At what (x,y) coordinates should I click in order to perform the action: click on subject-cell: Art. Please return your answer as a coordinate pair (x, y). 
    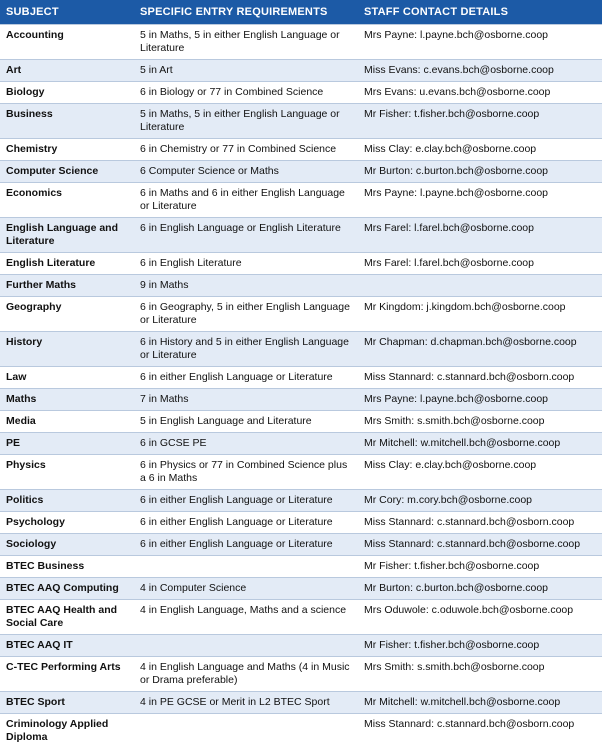
    Looking at the image, I should click on (67, 71).